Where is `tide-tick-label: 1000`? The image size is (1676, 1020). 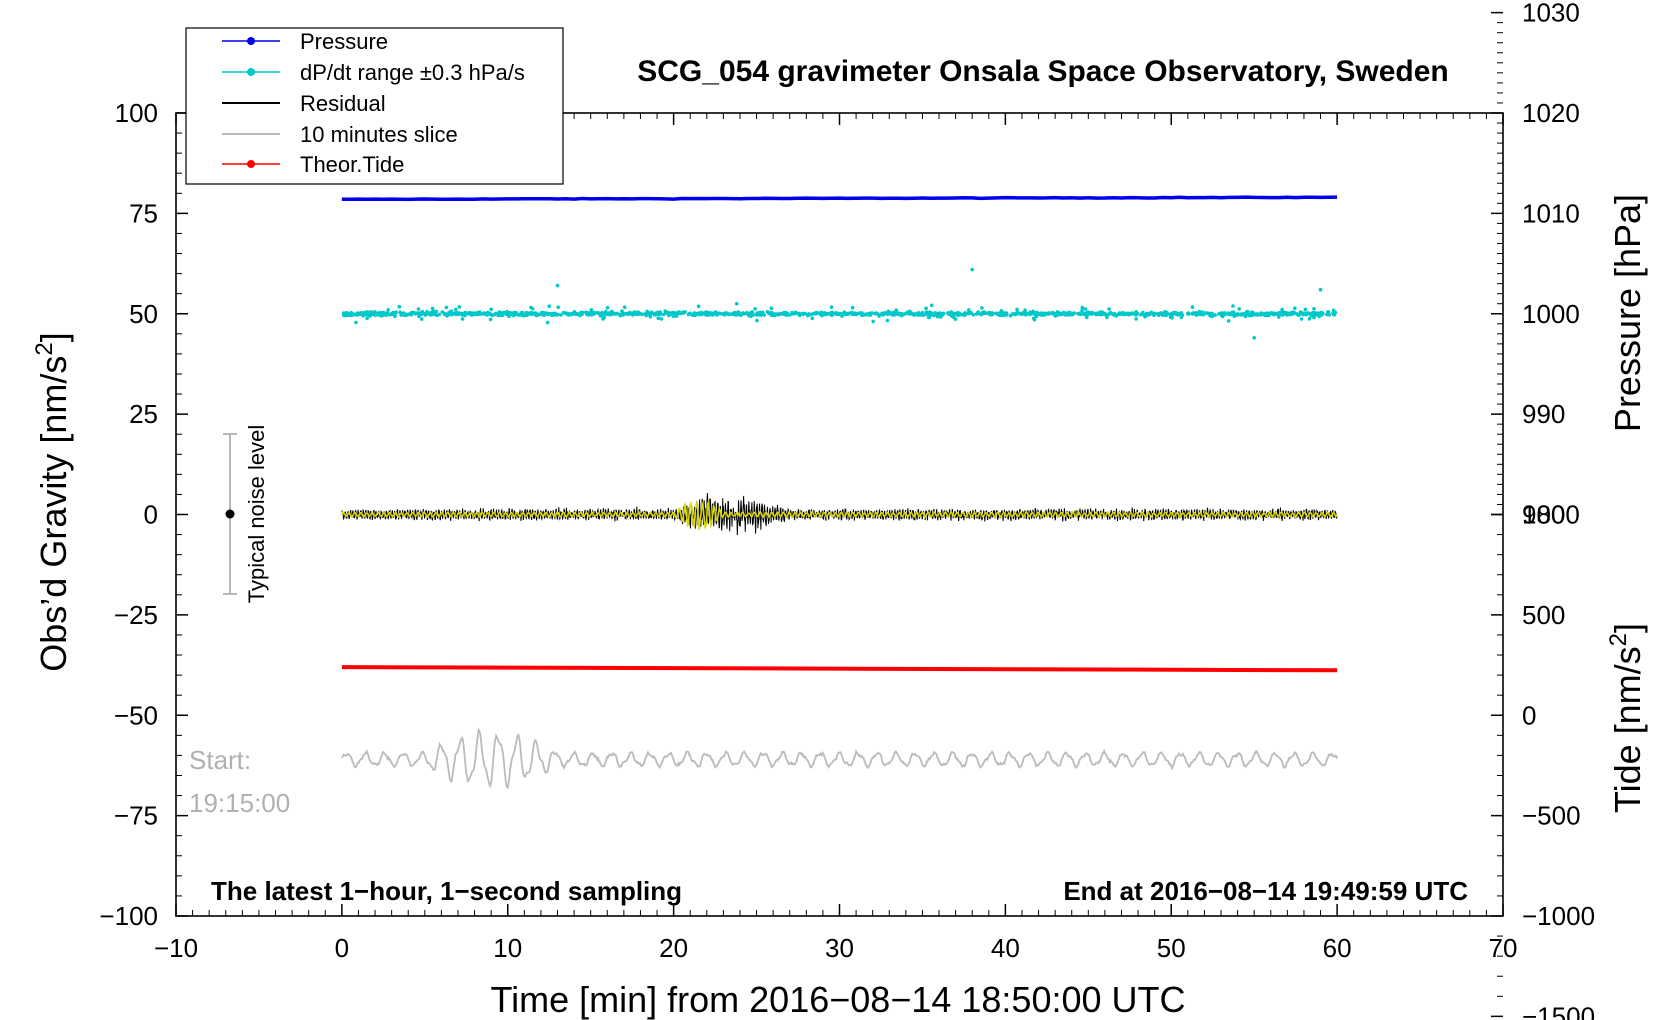
tide-tick-label: 1000 is located at coordinates (1551, 515).